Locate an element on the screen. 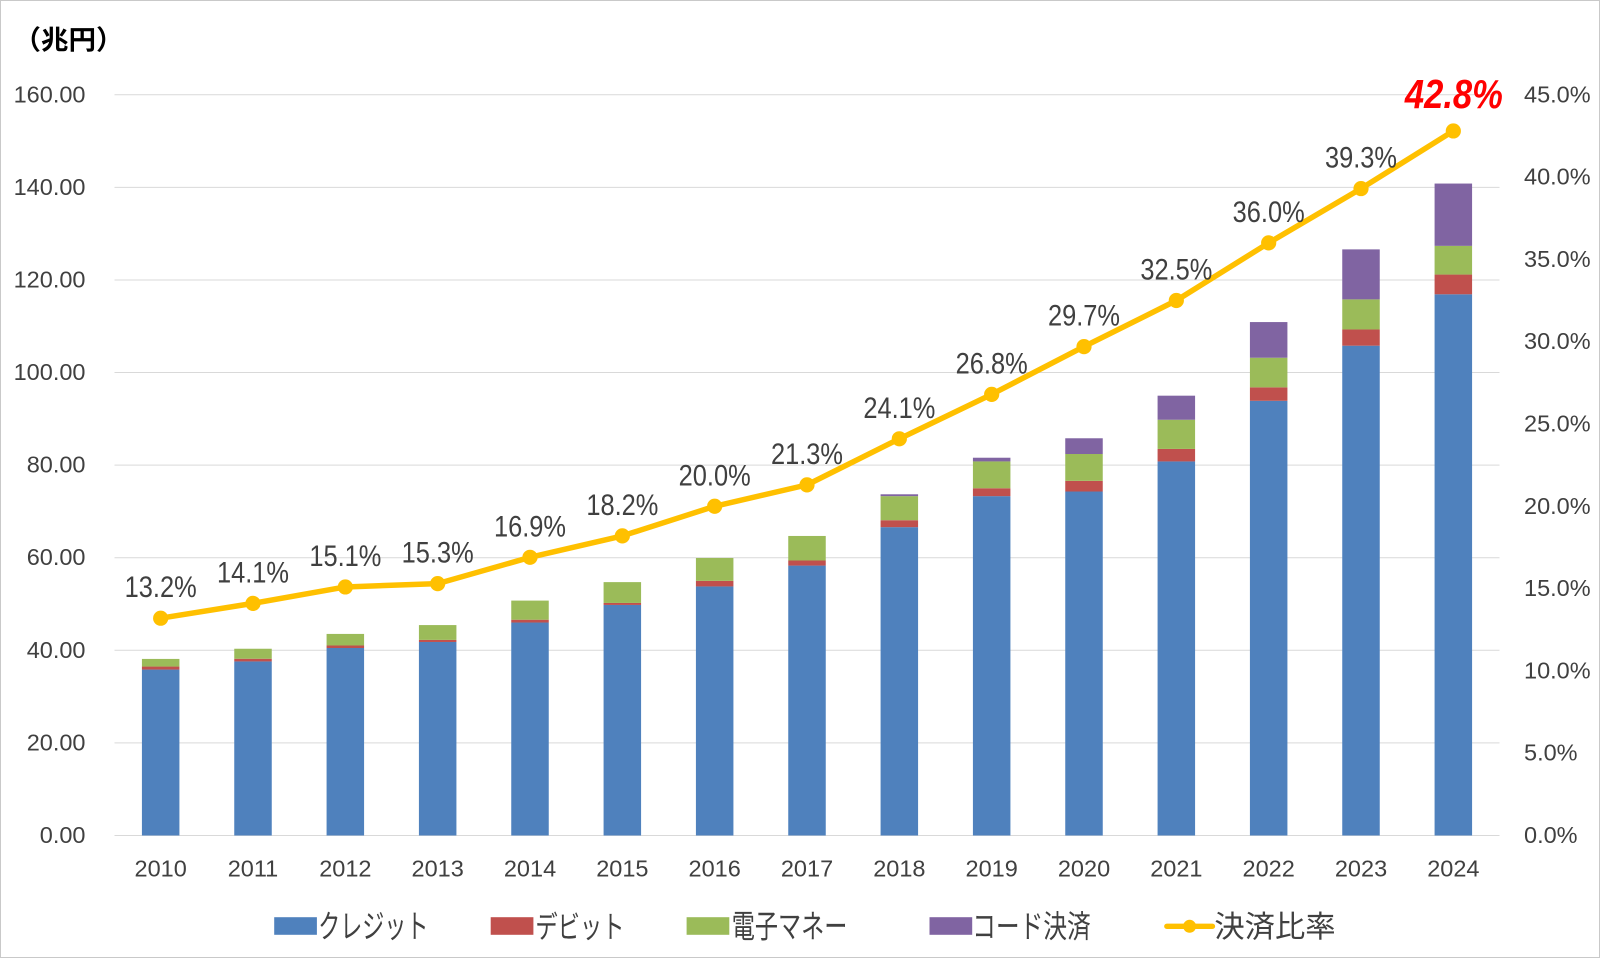  svg-text: 120.00 is located at coordinates (50, 279).